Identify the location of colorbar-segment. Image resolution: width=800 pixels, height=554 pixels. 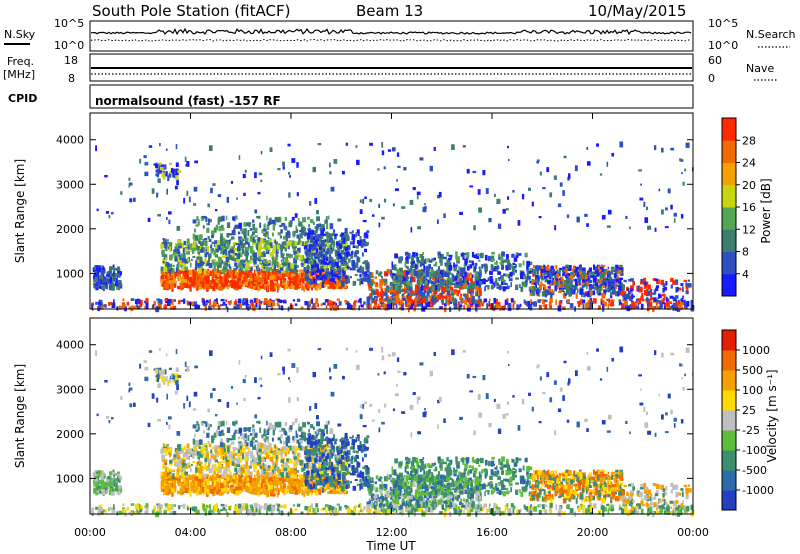
(729, 240).